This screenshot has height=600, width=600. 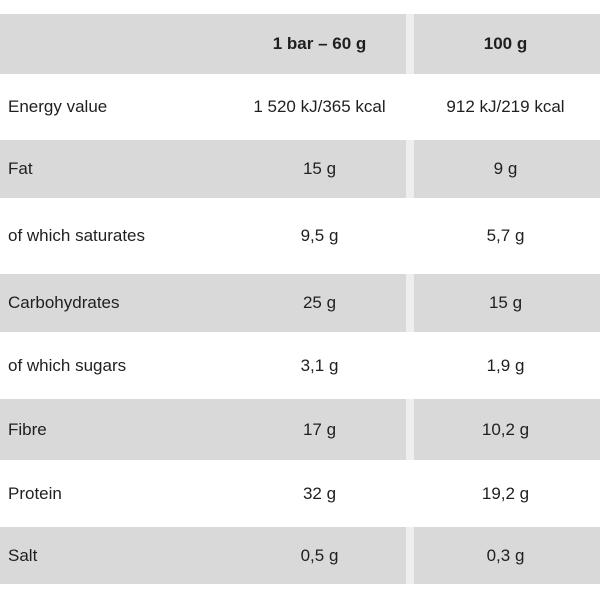 What do you see at coordinates (505, 429) in the screenshot?
I see `value-per-100g: 10,2 g` at bounding box center [505, 429].